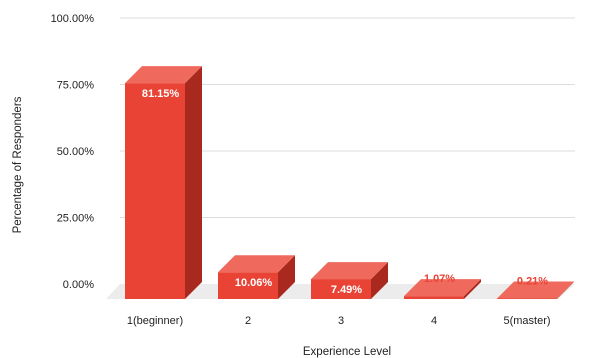 This screenshot has width=590, height=358. I want to click on y-axis-ticks: 0.00% 25.00% 50.00% 75.00% 100.00%, so click(73, 152).